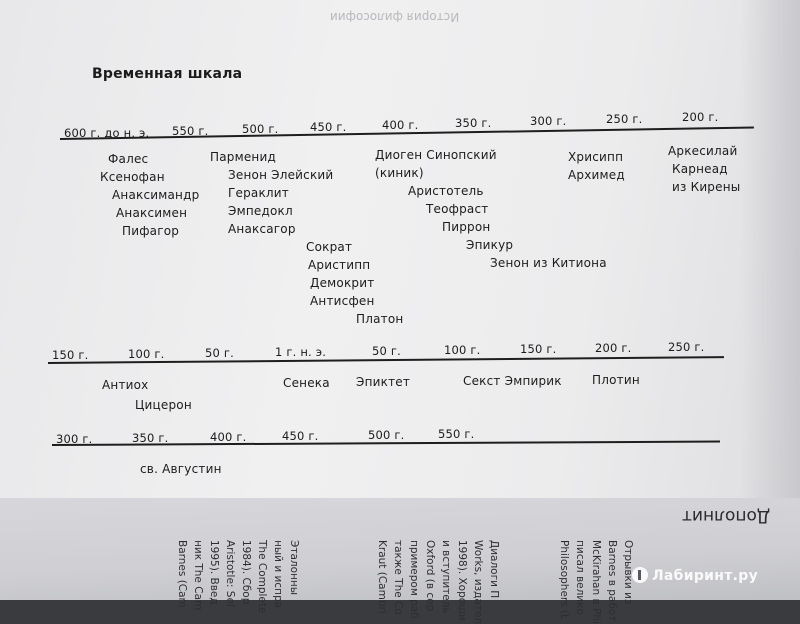 The width and height of the screenshot is (800, 624). Describe the element at coordinates (150, 438) in the screenshot. I see `timeline3-year: 350 г.` at that location.